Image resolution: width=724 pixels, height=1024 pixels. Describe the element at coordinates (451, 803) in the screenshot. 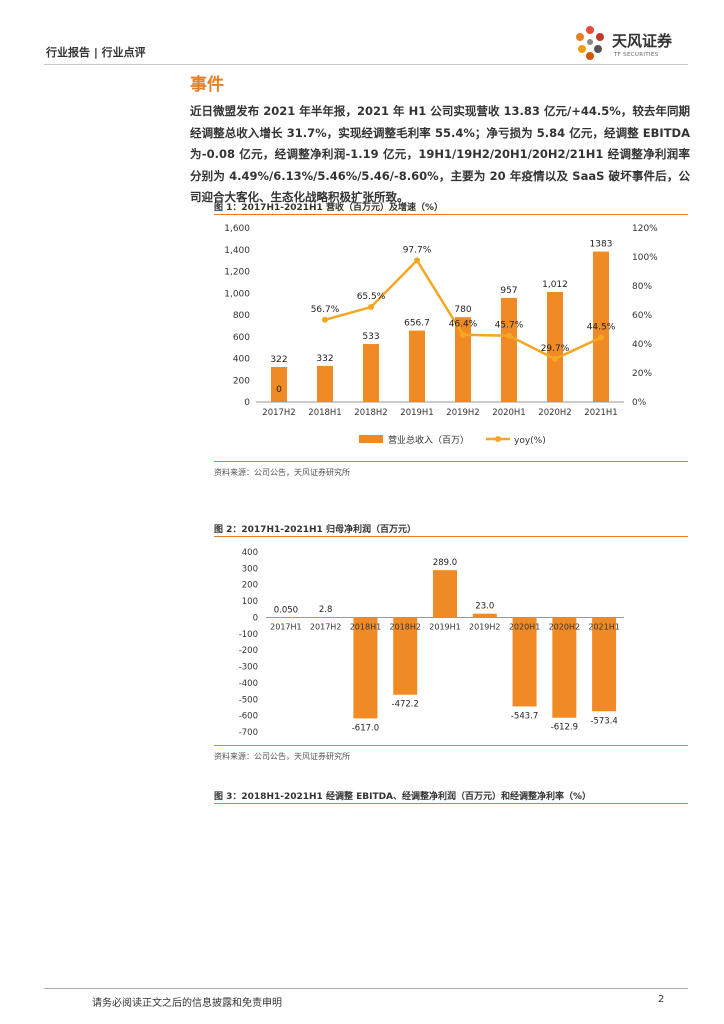

I see `figure-3-top-rule` at that location.